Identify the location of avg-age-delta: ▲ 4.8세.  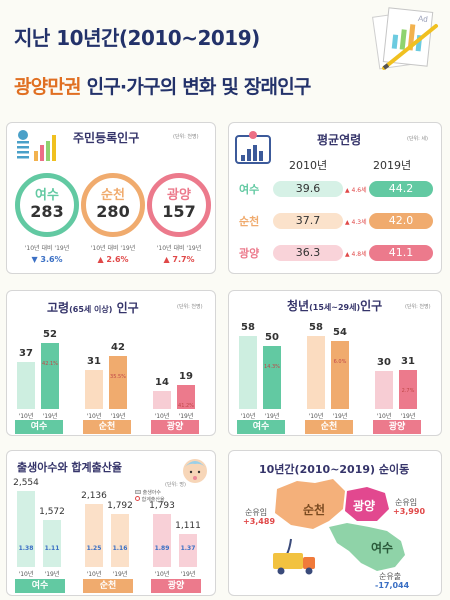
(356, 254).